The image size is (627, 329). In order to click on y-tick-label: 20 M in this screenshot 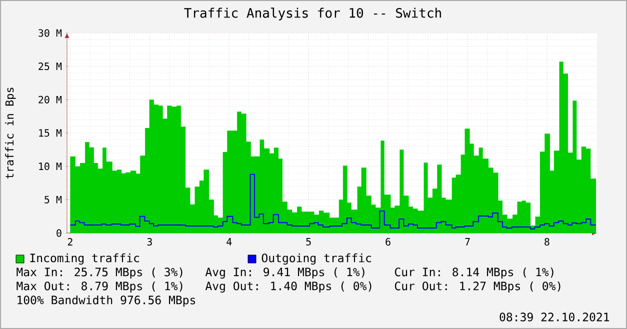, I will do `click(50, 100)`.